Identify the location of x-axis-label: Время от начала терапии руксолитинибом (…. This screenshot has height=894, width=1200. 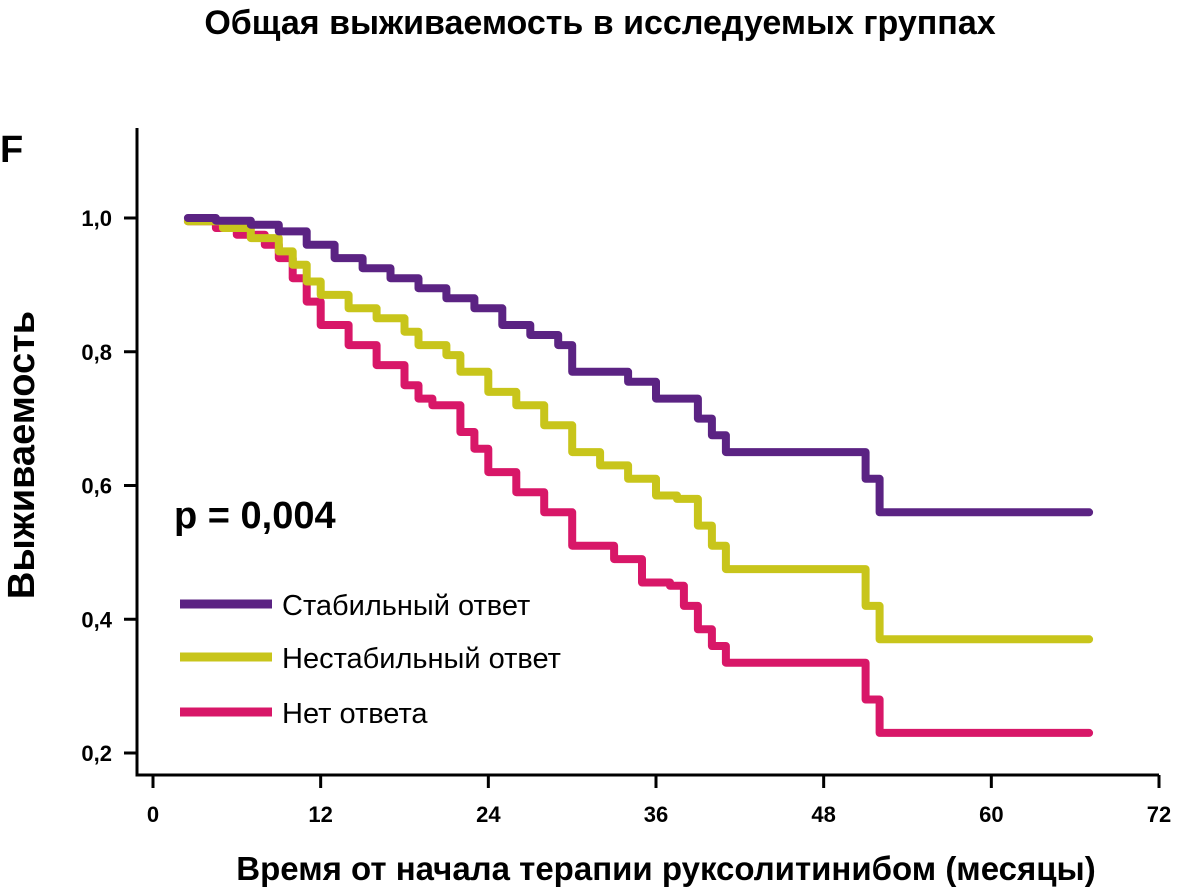
(665, 868).